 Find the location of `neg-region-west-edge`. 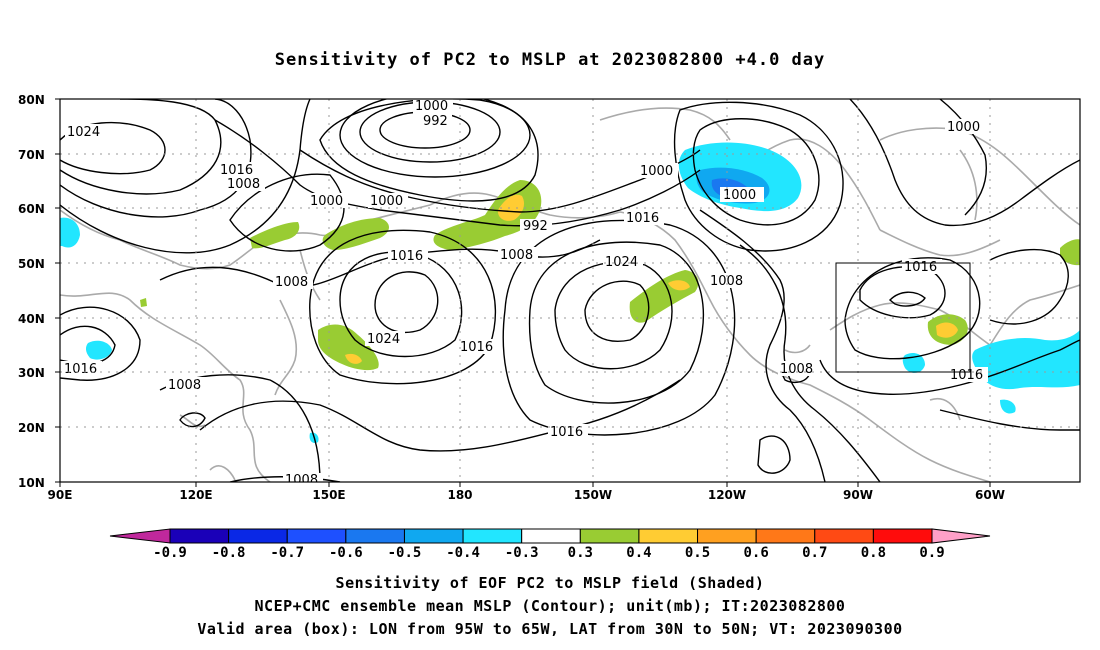

neg-region-west-edge is located at coordinates (70, 232).